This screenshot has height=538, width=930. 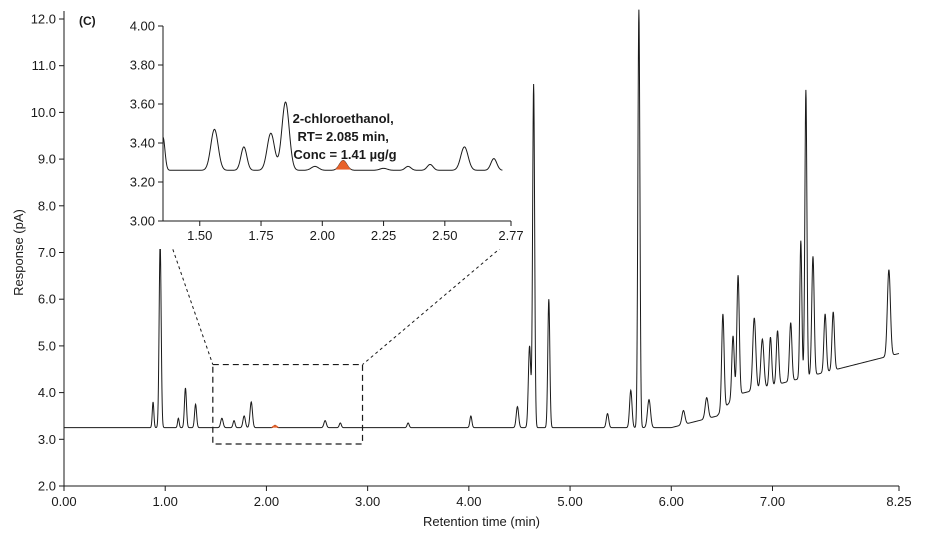 I want to click on y-tick-label: 12.0, so click(x=43, y=19).